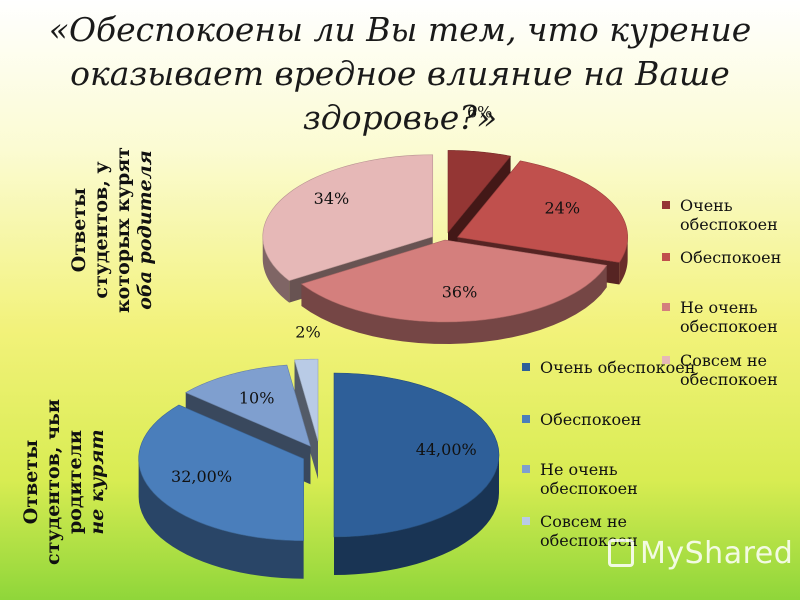 The image size is (800, 600). What do you see at coordinates (717, 553) in the screenshot?
I see `watermark-text: MyShared` at bounding box center [717, 553].